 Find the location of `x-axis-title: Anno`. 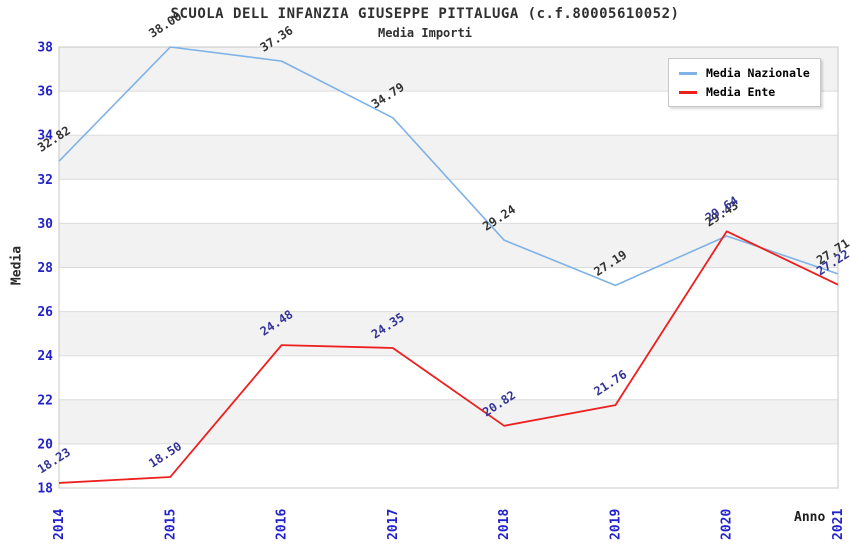

x-axis-title: Anno is located at coordinates (810, 517).